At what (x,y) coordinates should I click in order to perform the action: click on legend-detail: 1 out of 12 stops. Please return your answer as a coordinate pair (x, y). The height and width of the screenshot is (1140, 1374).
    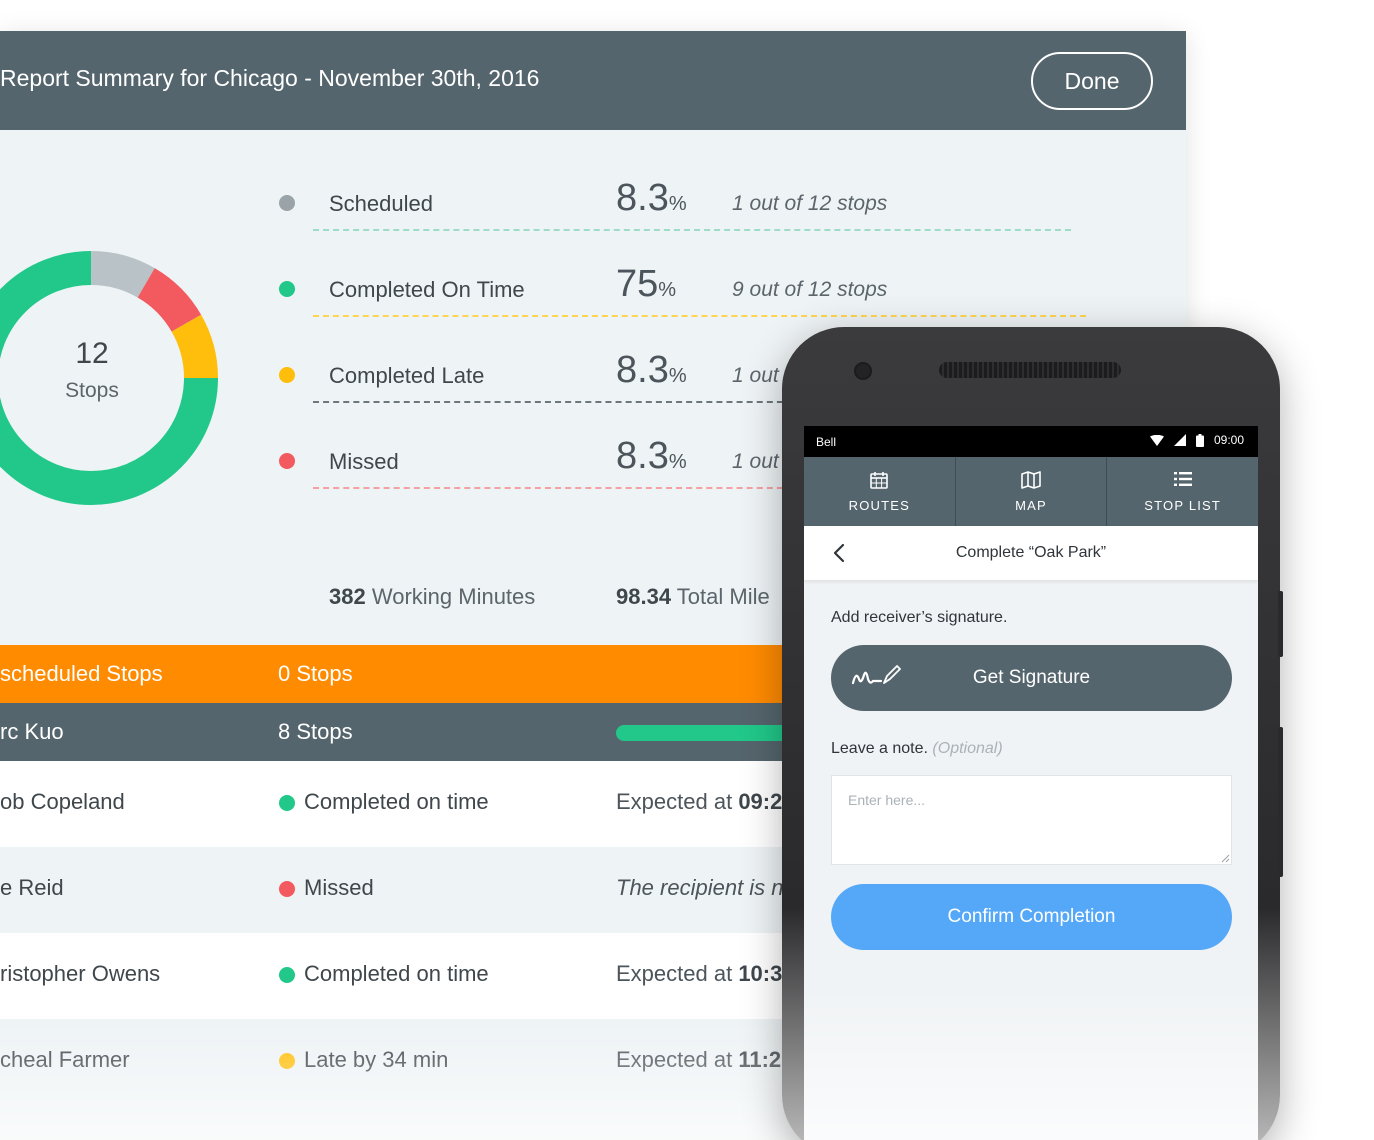
    Looking at the image, I should click on (810, 203).